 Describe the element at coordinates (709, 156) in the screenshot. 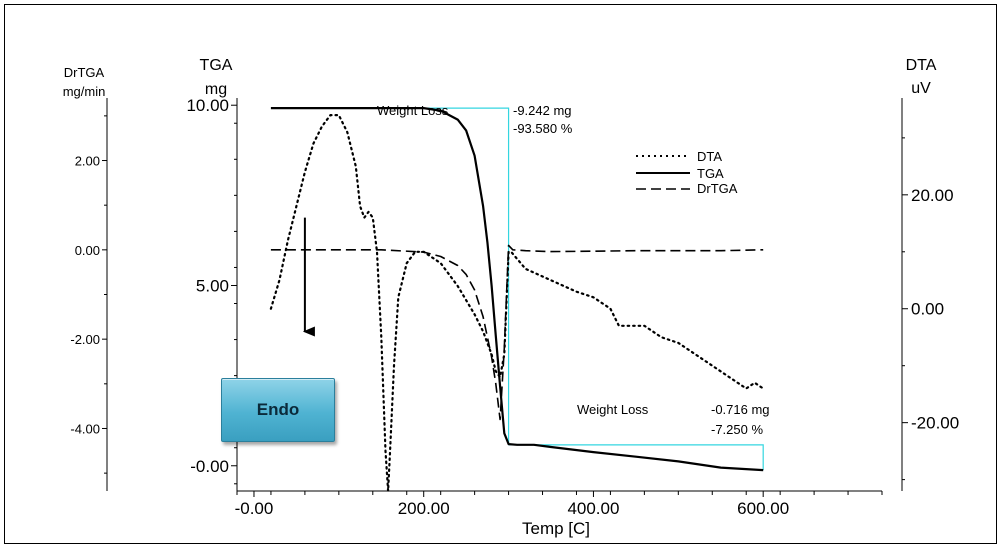

I see `legend-label-dta: DTA` at that location.